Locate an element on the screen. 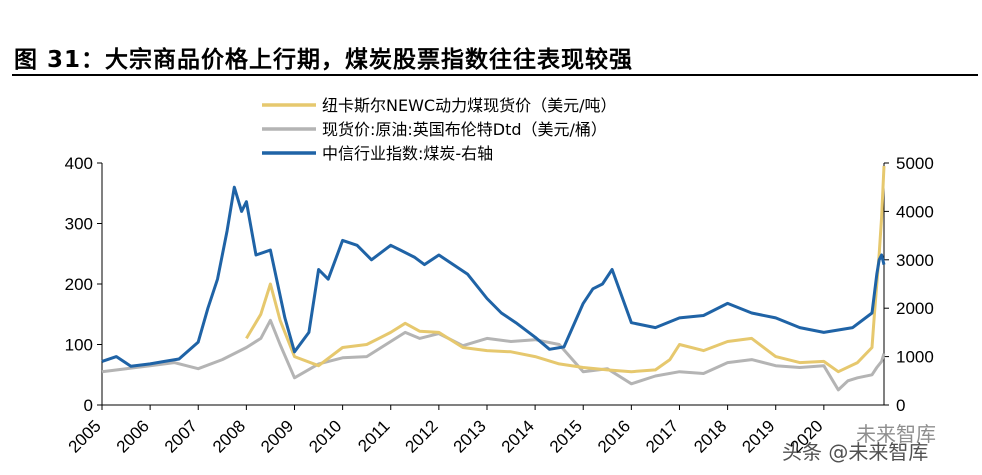  x-tick-label: 2012 is located at coordinates (422, 436).